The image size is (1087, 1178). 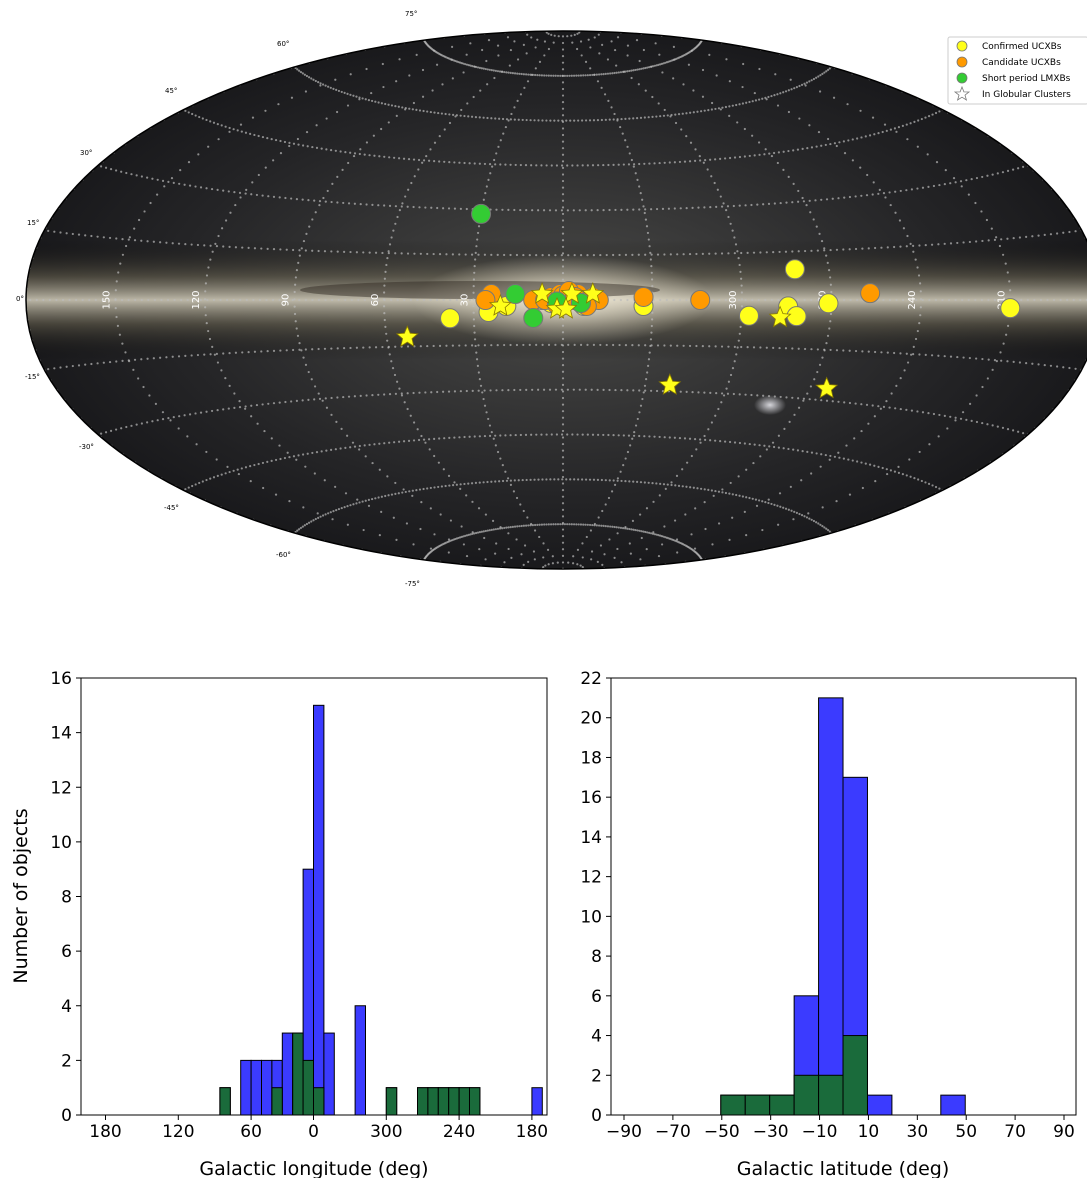 What do you see at coordinates (770, 405) in the screenshot?
I see `large-magellanic-cloud` at bounding box center [770, 405].